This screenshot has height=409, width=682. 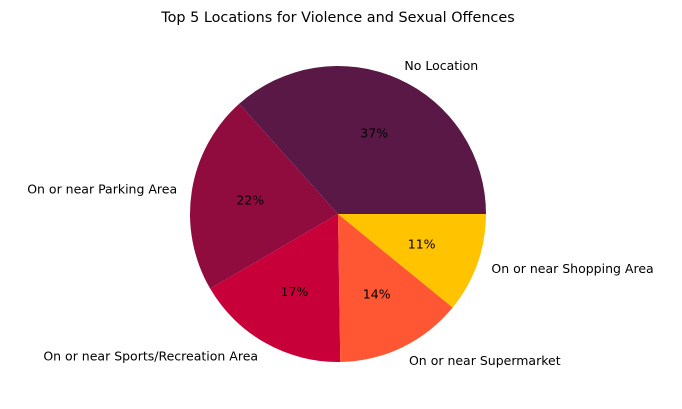 What do you see at coordinates (572, 268) in the screenshot?
I see `pie-category-label: On or near Shopping Area` at bounding box center [572, 268].